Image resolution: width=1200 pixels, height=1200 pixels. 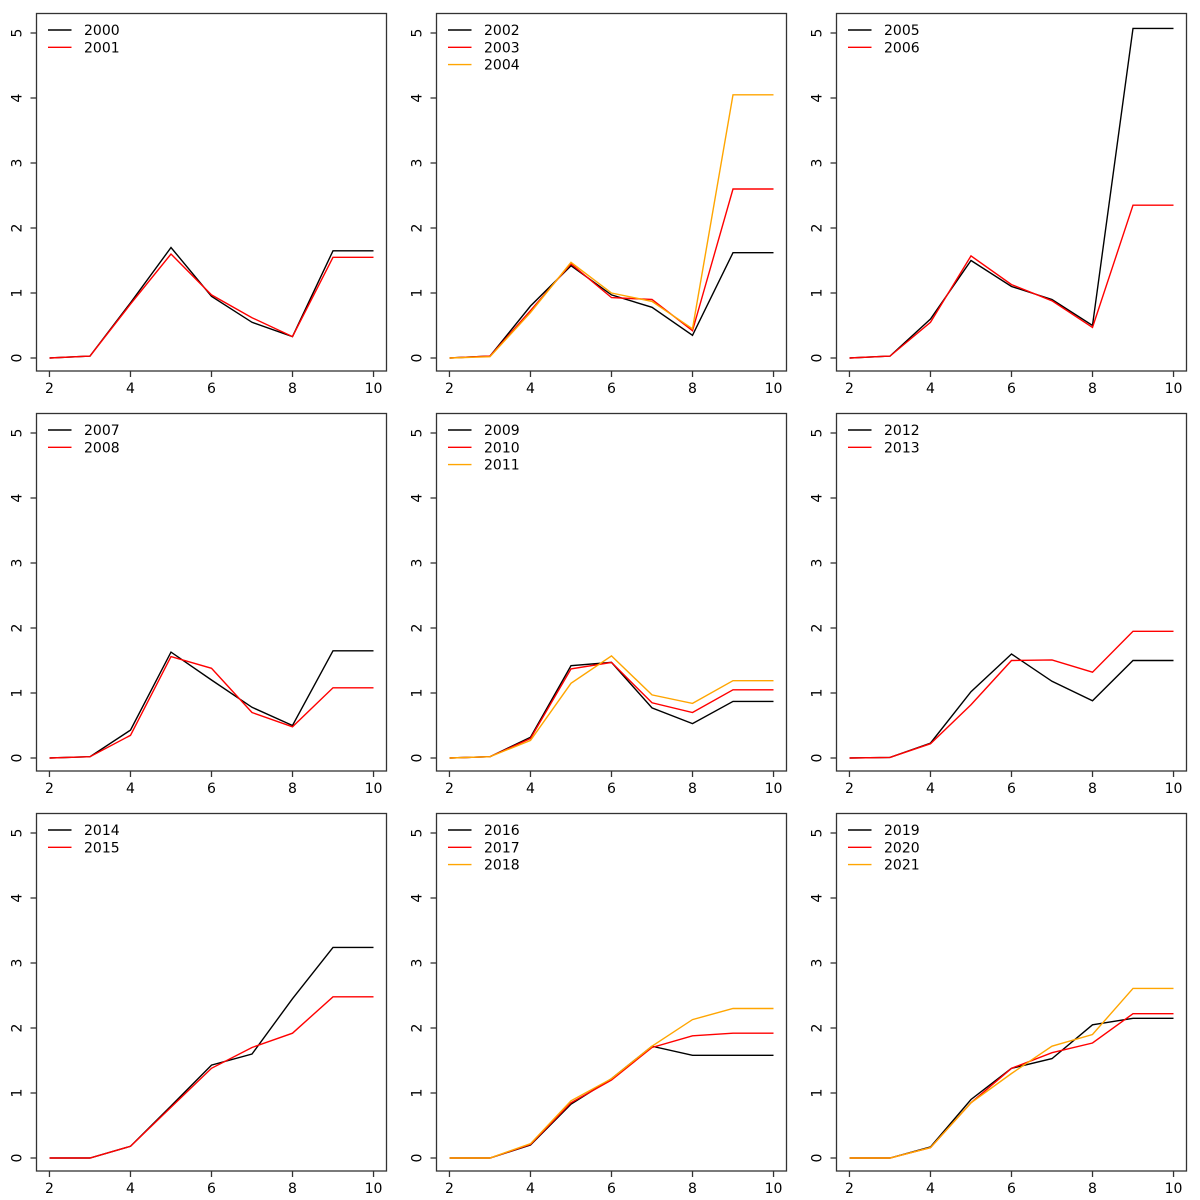 What do you see at coordinates (102, 448) in the screenshot?
I see `legend-label-2008: 2008` at bounding box center [102, 448].